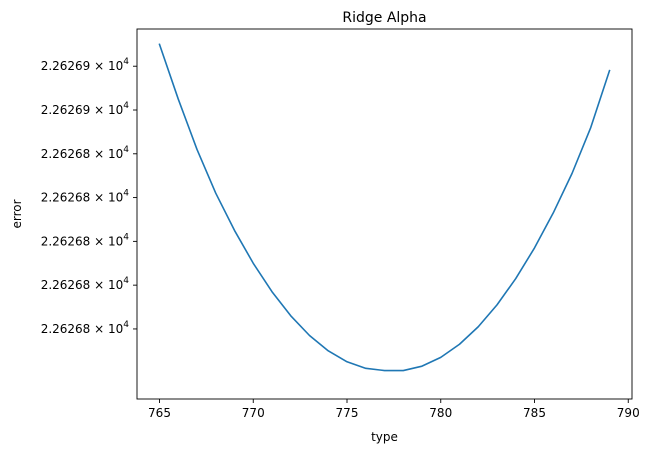 The height and width of the screenshot is (453, 651). Describe the element at coordinates (534, 413) in the screenshot. I see `x-tick-label: 785` at that location.